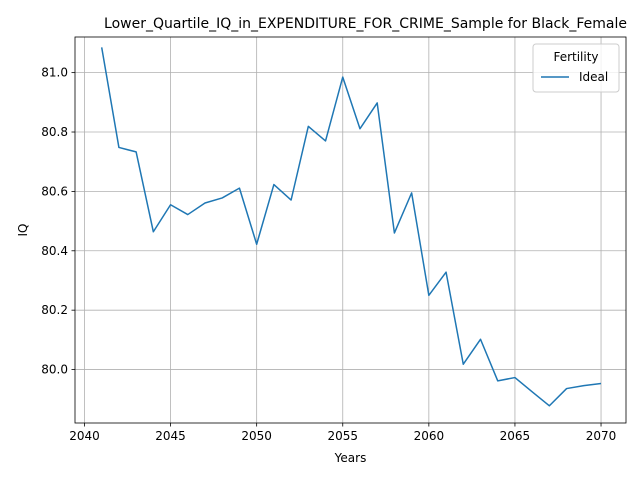  I want to click on x-axis-label: Years, so click(350, 458).